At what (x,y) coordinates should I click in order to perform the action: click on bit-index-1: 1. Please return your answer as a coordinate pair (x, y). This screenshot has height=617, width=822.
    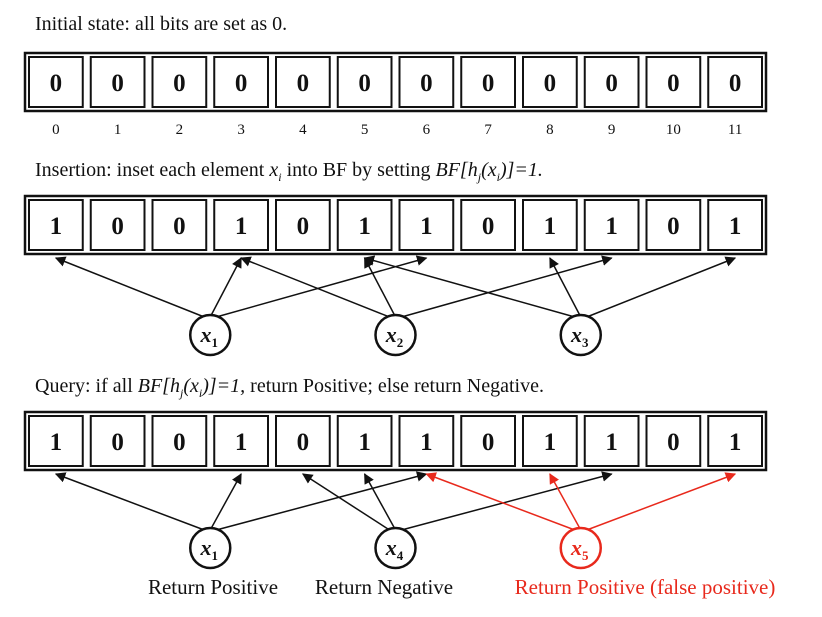
    Looking at the image, I should click on (118, 130).